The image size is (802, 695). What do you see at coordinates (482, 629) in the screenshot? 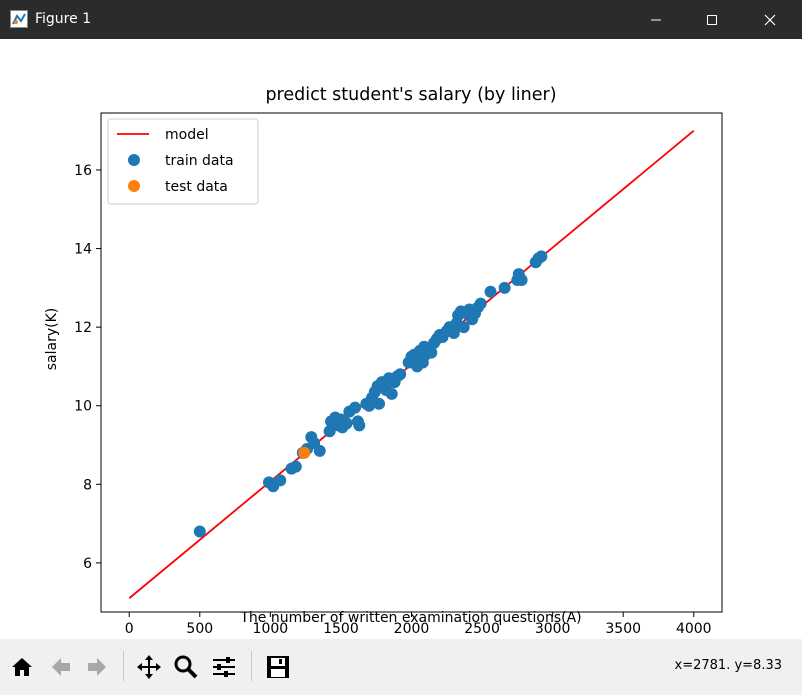
I see `x-tick-label: 2500` at bounding box center [482, 629].